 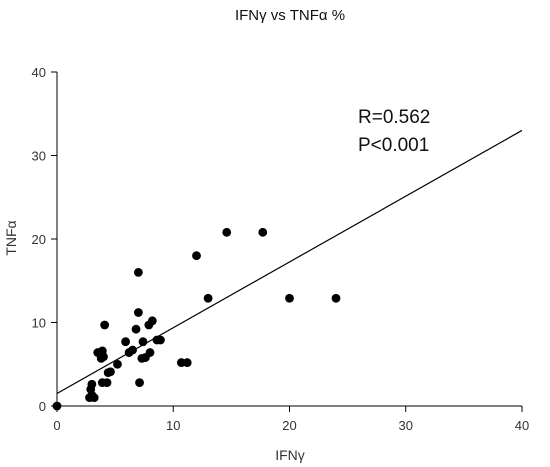 I want to click on x-tick-label: 40, so click(x=522, y=425).